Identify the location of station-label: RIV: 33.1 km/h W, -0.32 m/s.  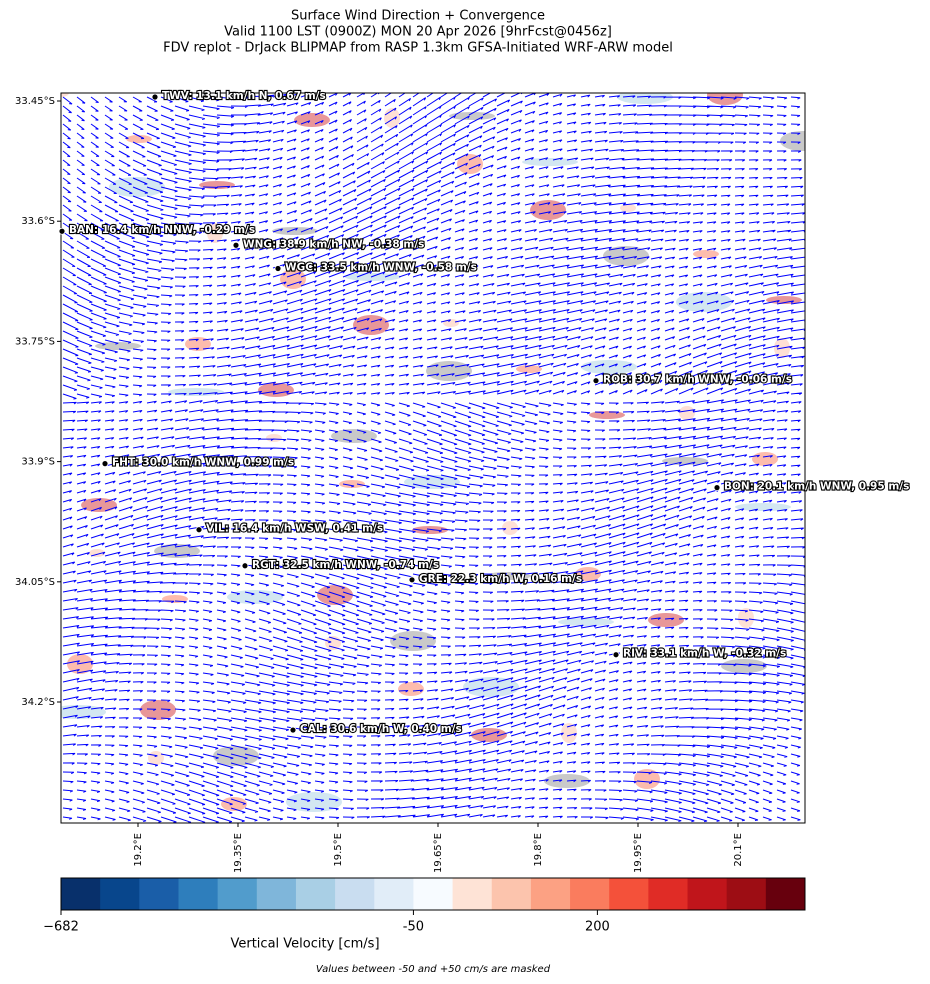
(704, 654).